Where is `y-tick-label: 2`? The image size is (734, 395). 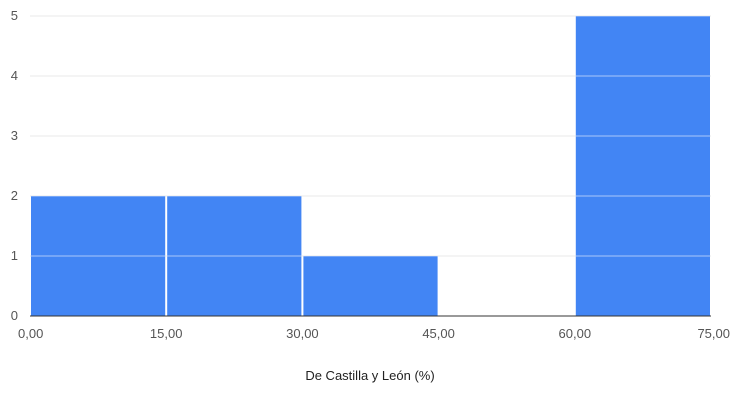
y-tick-label: 2 is located at coordinates (14, 195).